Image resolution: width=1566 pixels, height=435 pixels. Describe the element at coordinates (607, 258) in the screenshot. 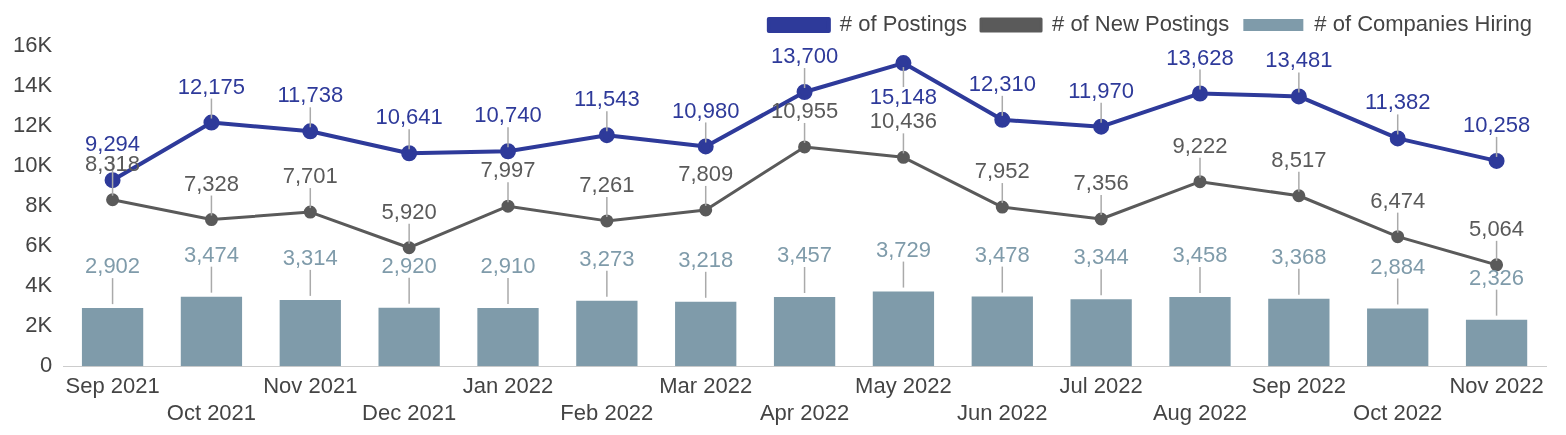

I see `data-label: 3,273` at that location.